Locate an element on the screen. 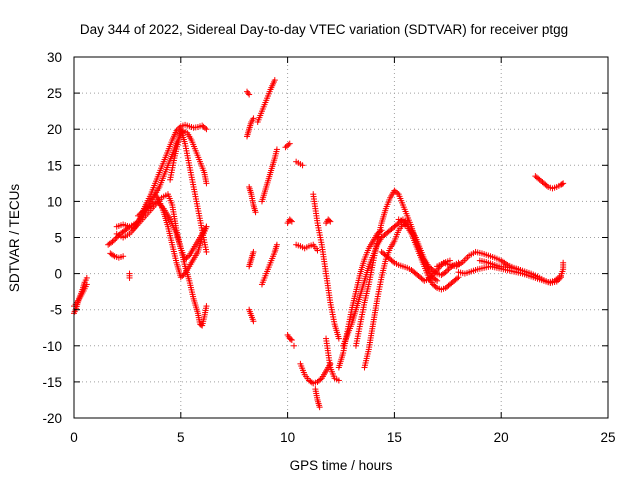 This screenshot has height=480, width=640. x-tick-label: 5 is located at coordinates (181, 437).